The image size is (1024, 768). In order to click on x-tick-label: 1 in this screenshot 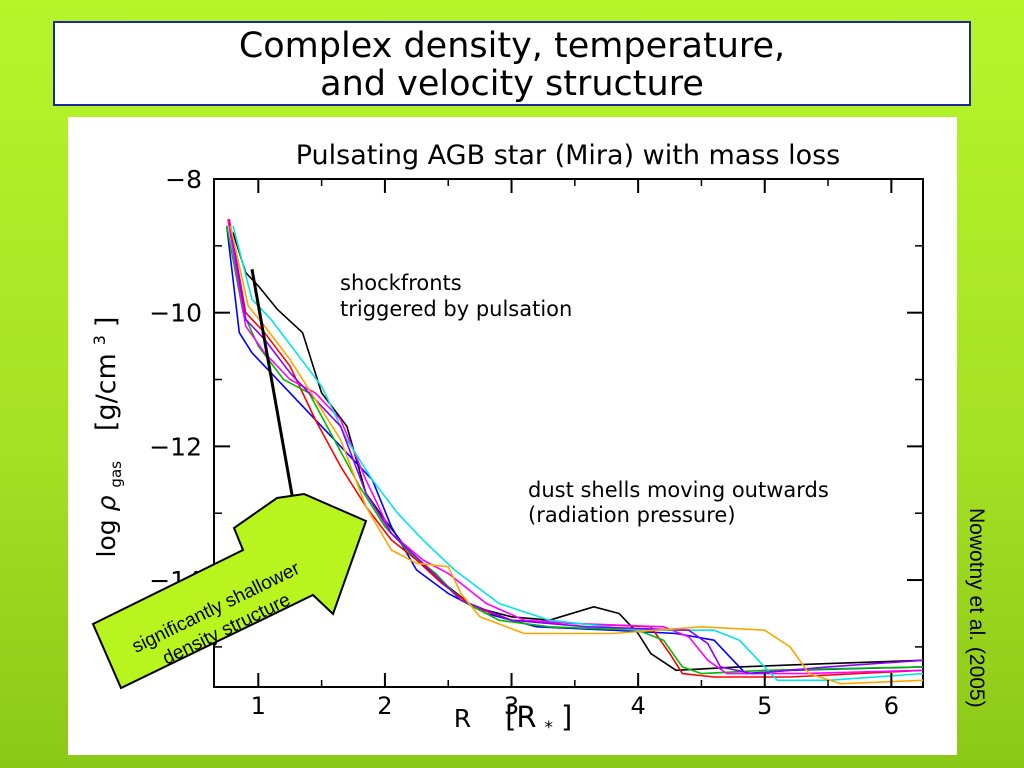, I will do `click(258, 706)`.